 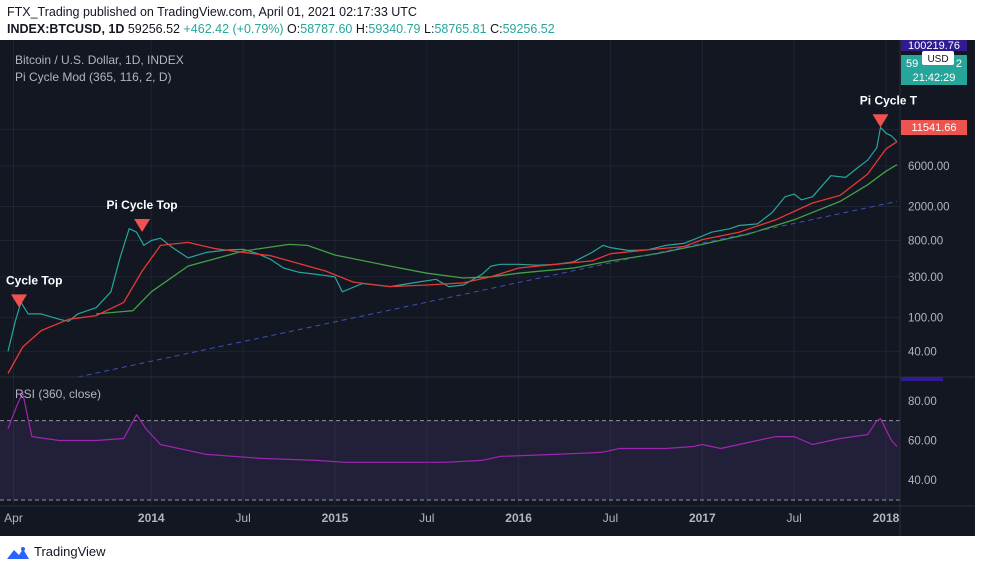 I want to click on open-label: O:, so click(x=294, y=29).